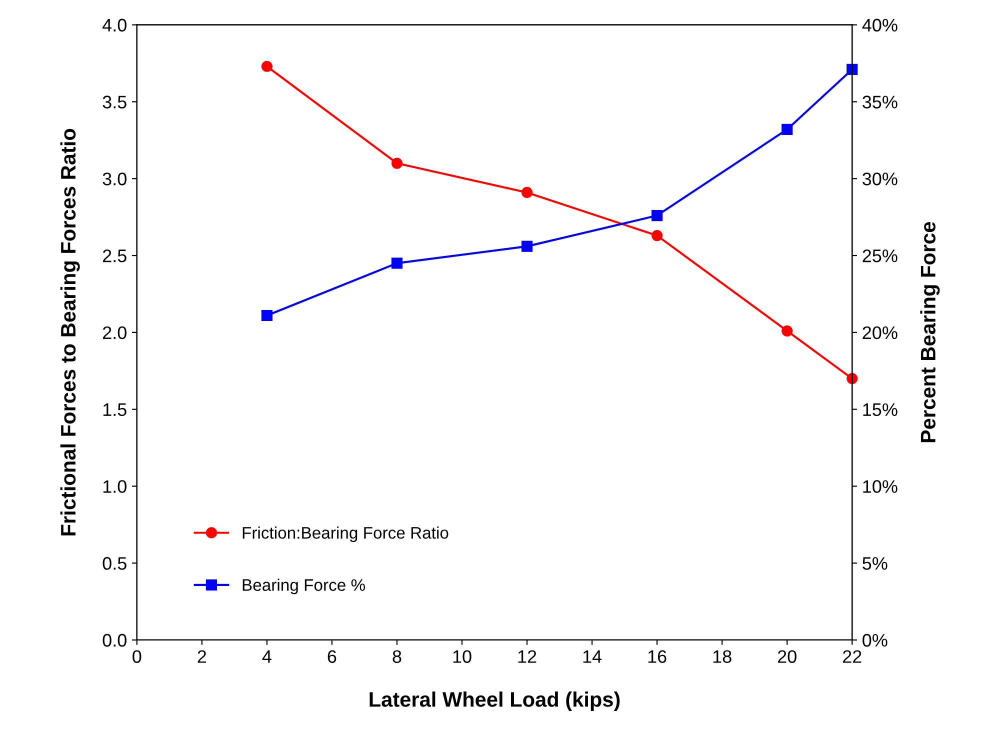 This screenshot has width=992, height=731. Describe the element at coordinates (114, 255) in the screenshot. I see `y-tick-label: 2.5` at that location.